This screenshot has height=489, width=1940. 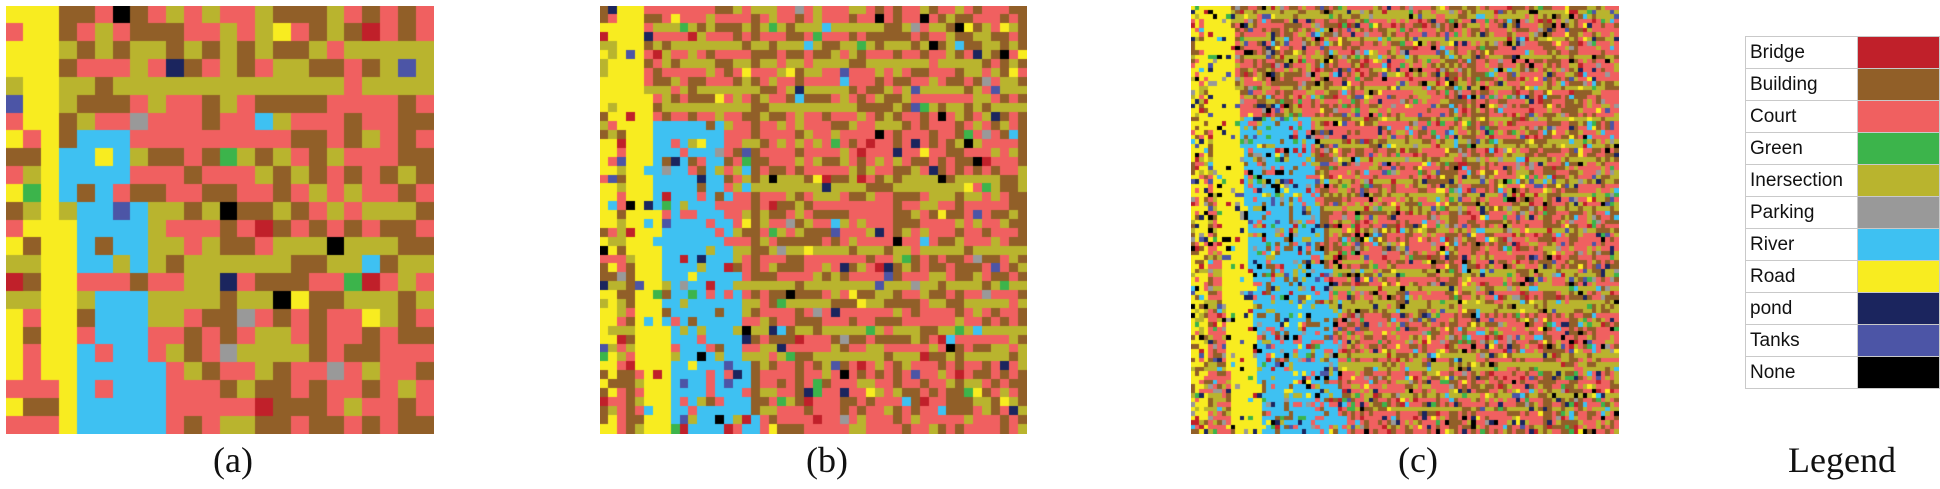 I want to click on legend-row-court: Court, so click(x=1842, y=116).